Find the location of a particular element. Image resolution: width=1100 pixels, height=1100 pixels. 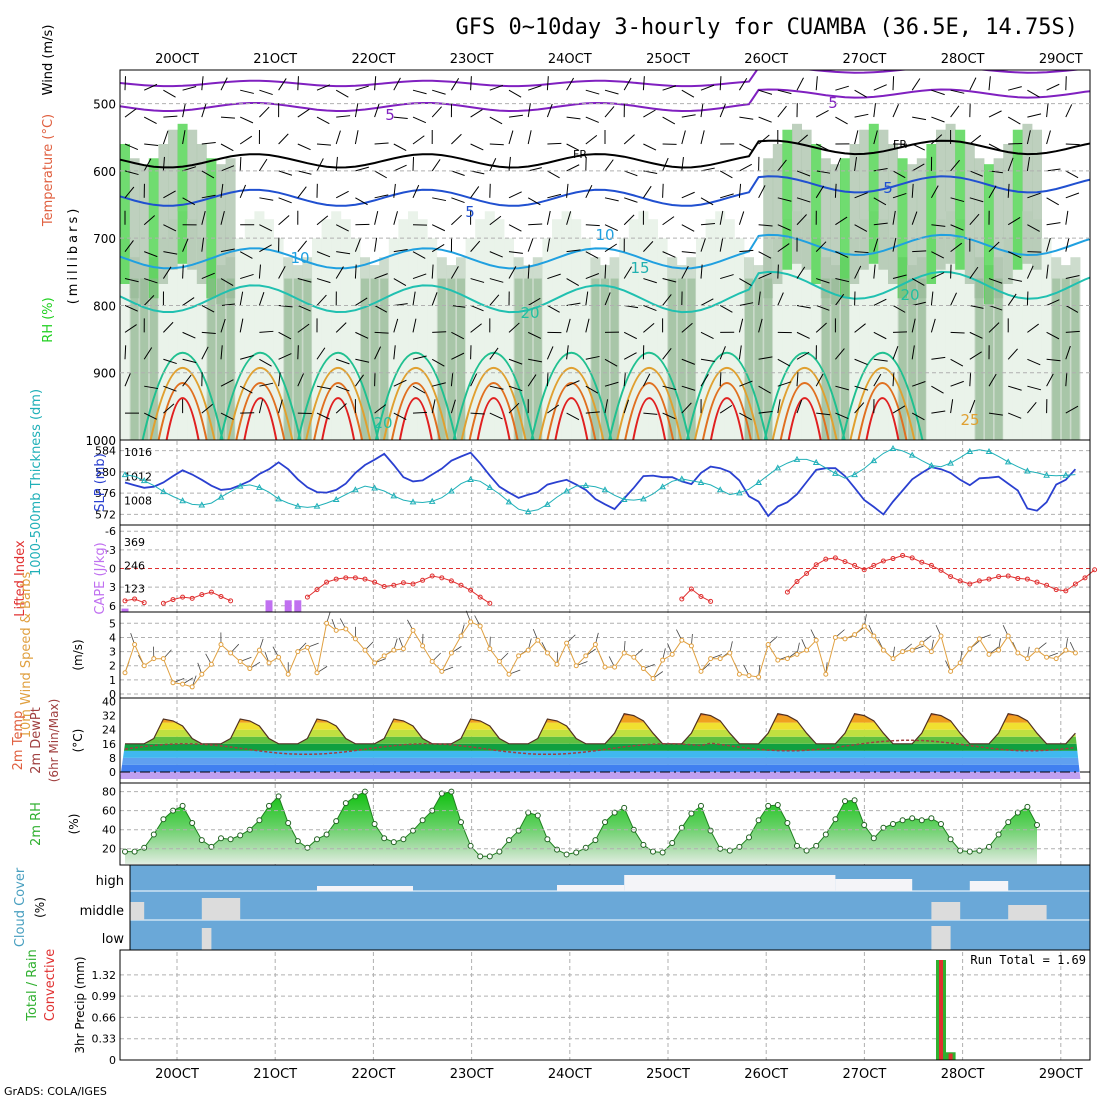

li-axis-label: Lifted Index is located at coordinates (20, 578).